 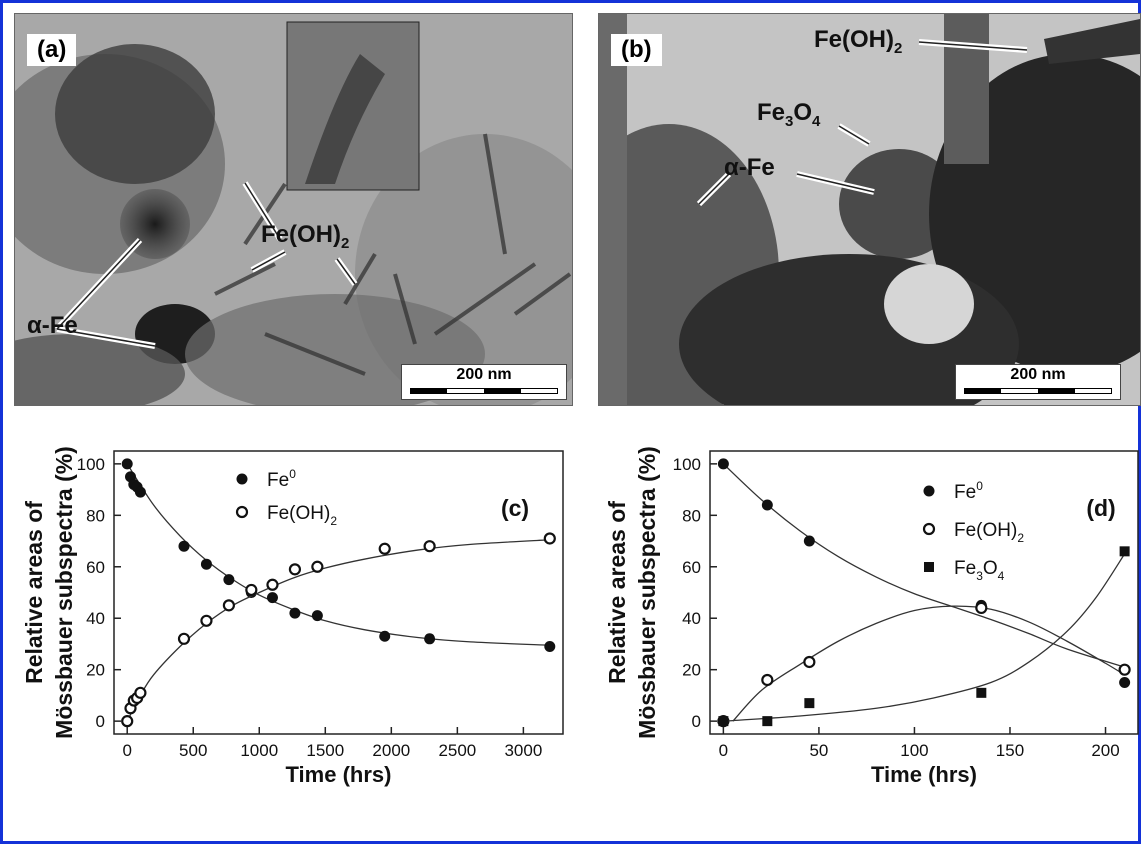 What do you see at coordinates (259, 750) in the screenshot?
I see `x-tick-label: 1000` at bounding box center [259, 750].